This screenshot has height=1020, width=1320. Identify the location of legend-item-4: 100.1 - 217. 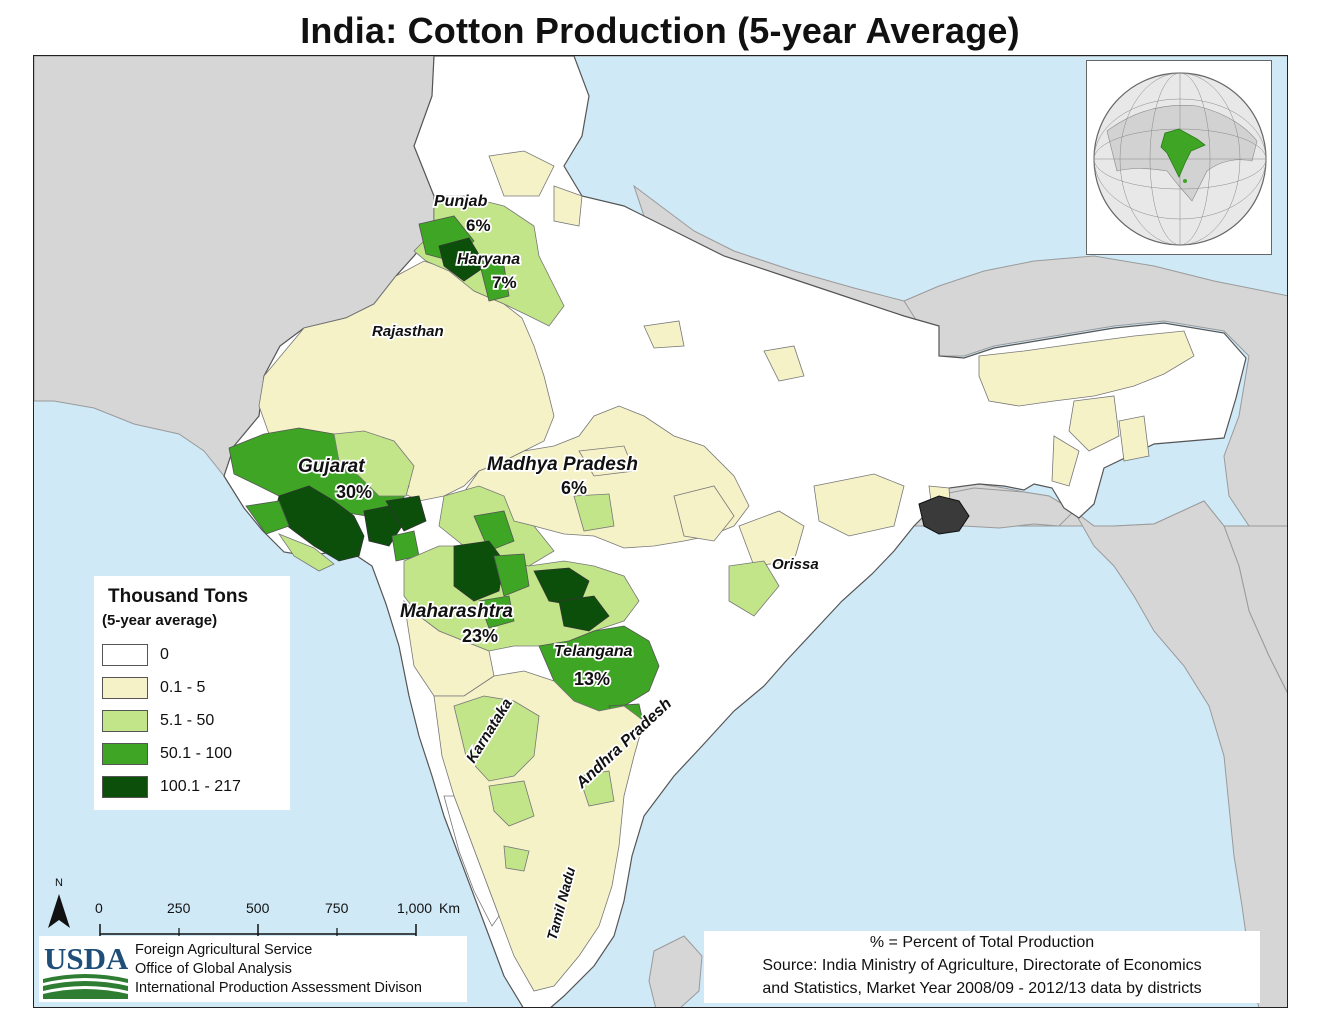
(194, 788).